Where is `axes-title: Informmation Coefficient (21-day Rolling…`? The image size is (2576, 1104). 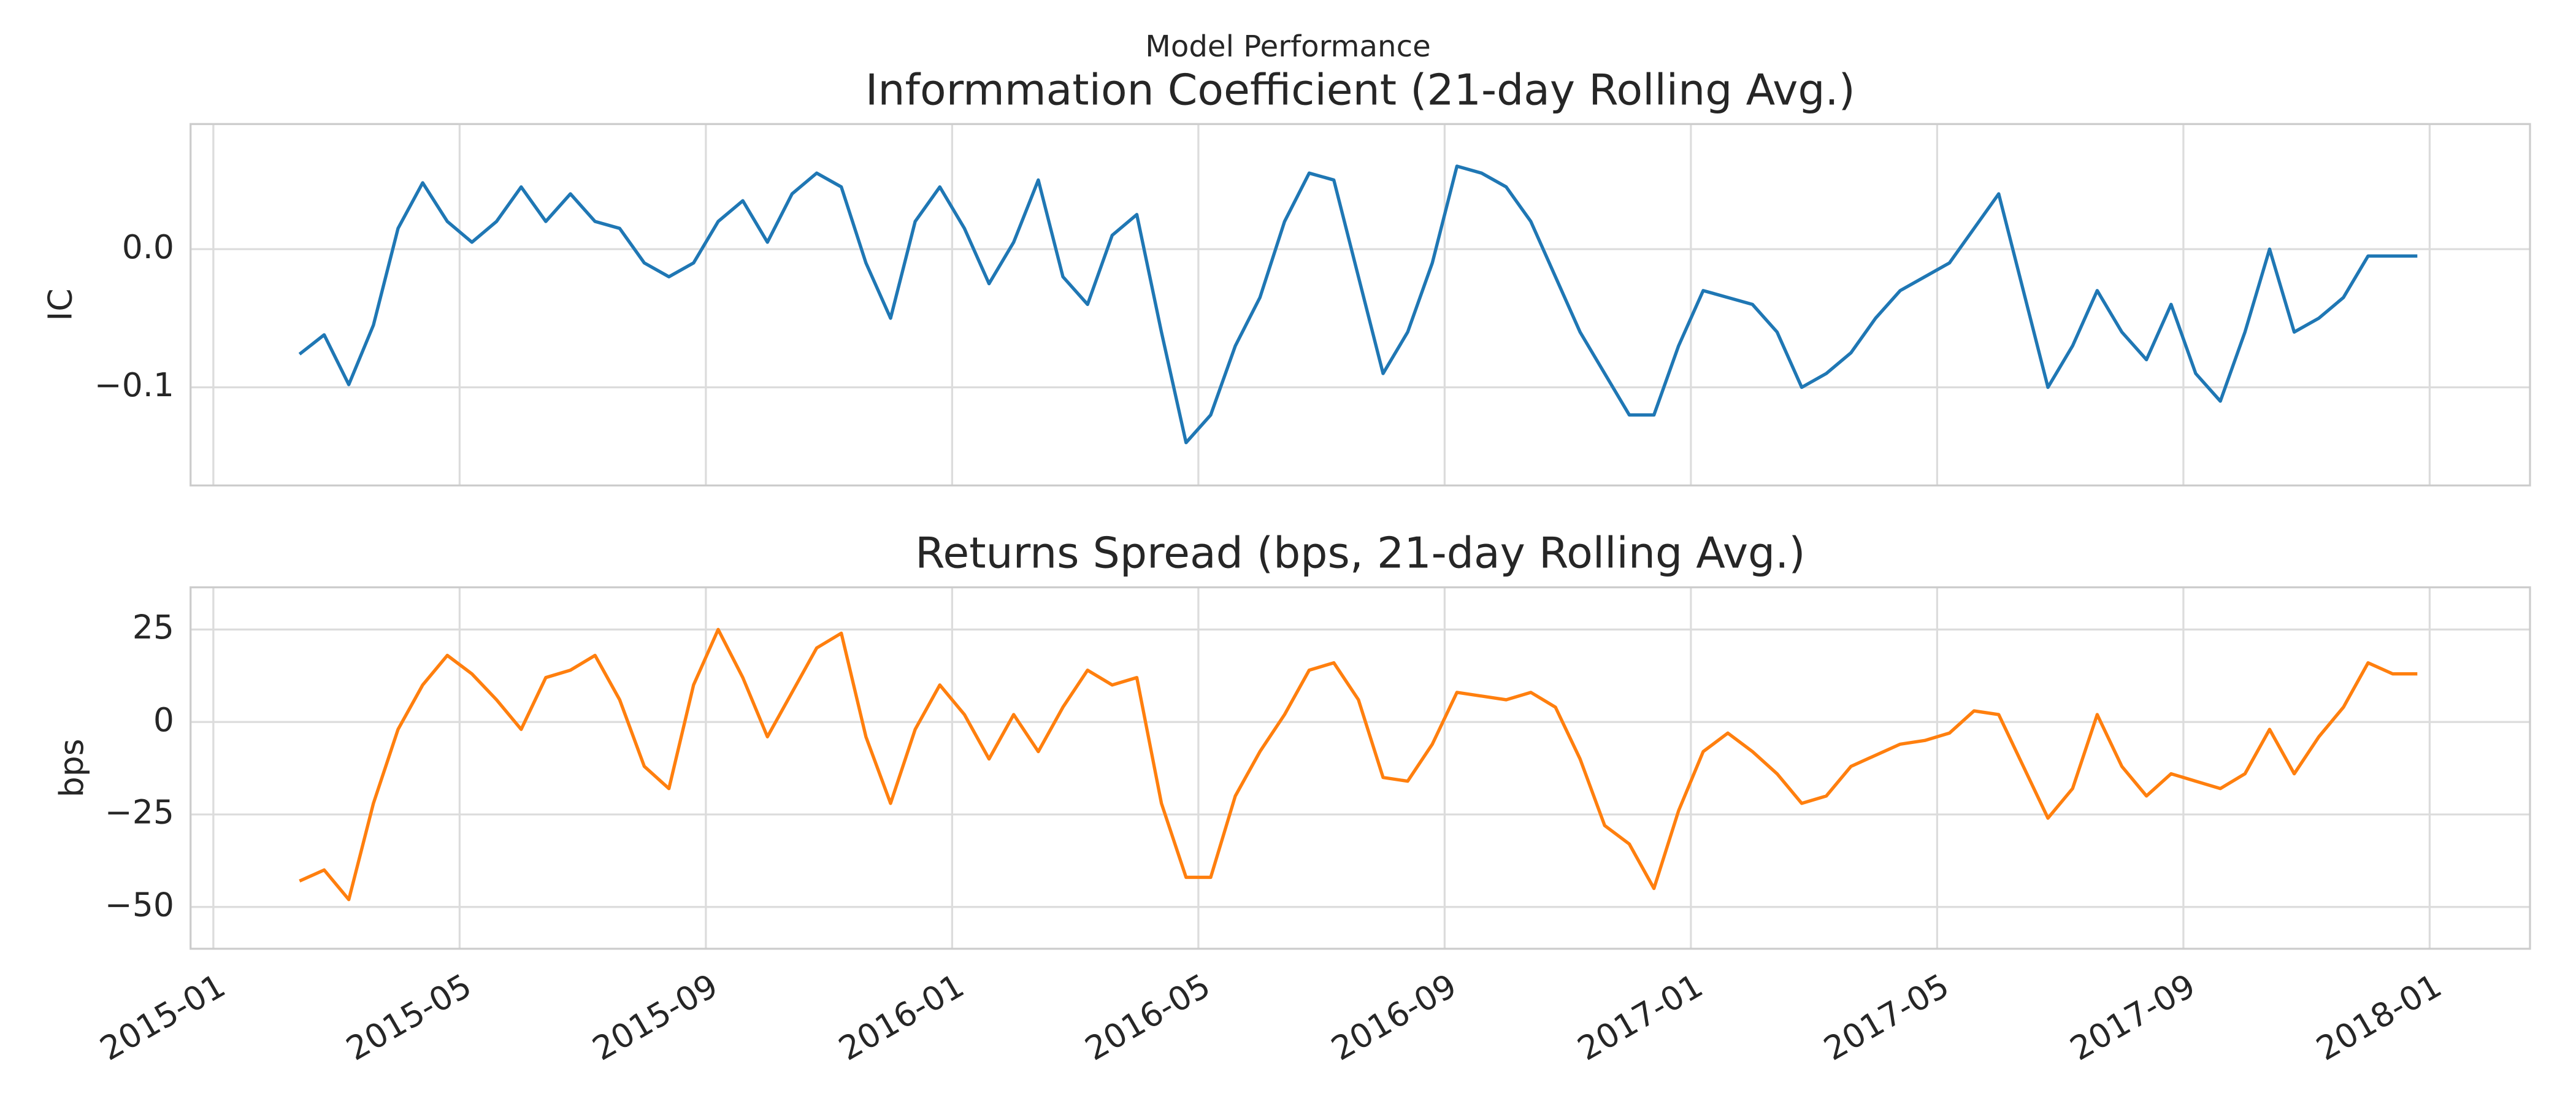
axes-title: Informmation Coefficient (21-day Rolling… is located at coordinates (1360, 90).